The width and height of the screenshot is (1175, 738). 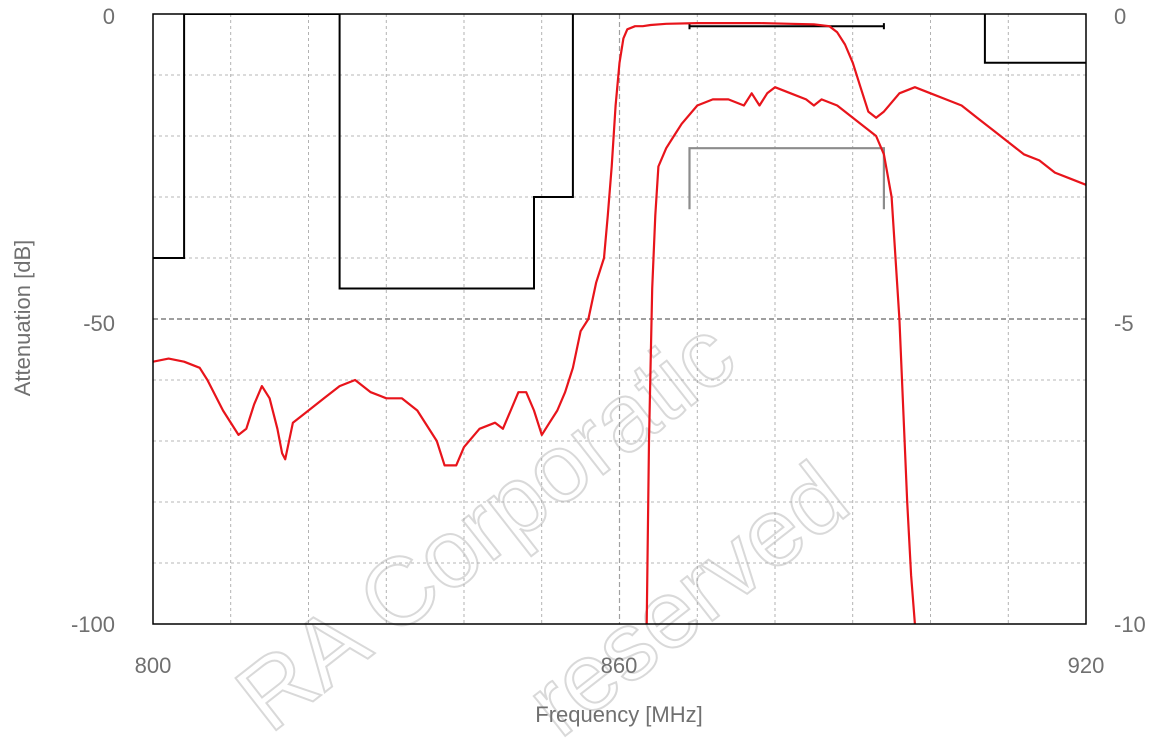 What do you see at coordinates (1130, 624) in the screenshot?
I see `y2-tick-label: -10` at bounding box center [1130, 624].